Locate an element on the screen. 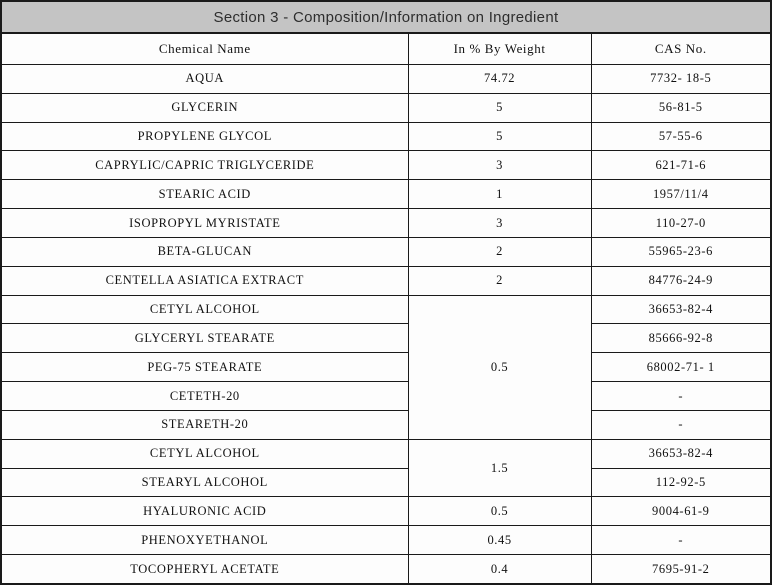  chemical-name-cell: ISOPROPYL MYRISTATE is located at coordinates (205, 223).